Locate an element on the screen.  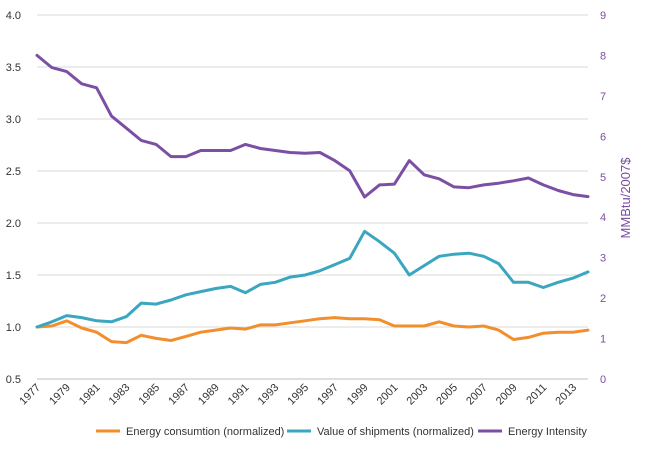
legend-label: Energy Intensity is located at coordinates (547, 432).